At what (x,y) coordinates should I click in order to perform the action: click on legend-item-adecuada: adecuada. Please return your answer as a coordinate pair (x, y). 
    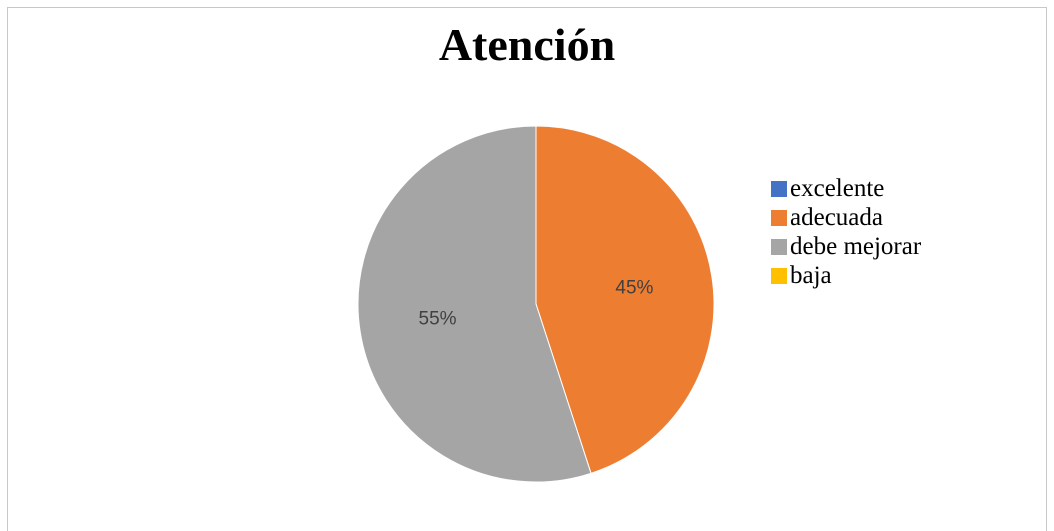
    Looking at the image, I should click on (846, 217).